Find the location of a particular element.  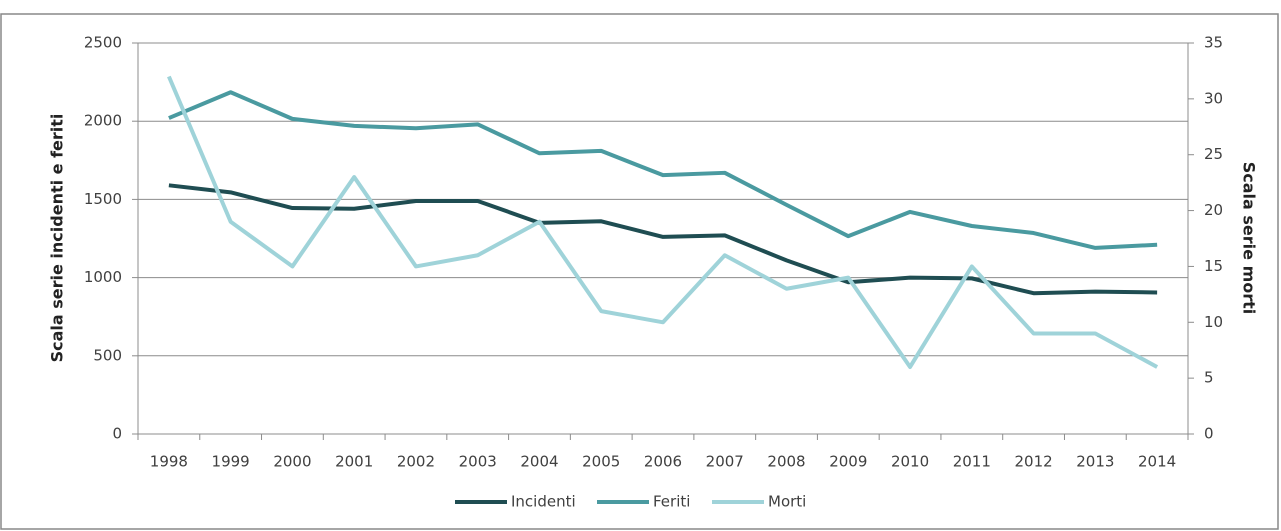

y2-tick-label: 15 is located at coordinates (1213, 266).